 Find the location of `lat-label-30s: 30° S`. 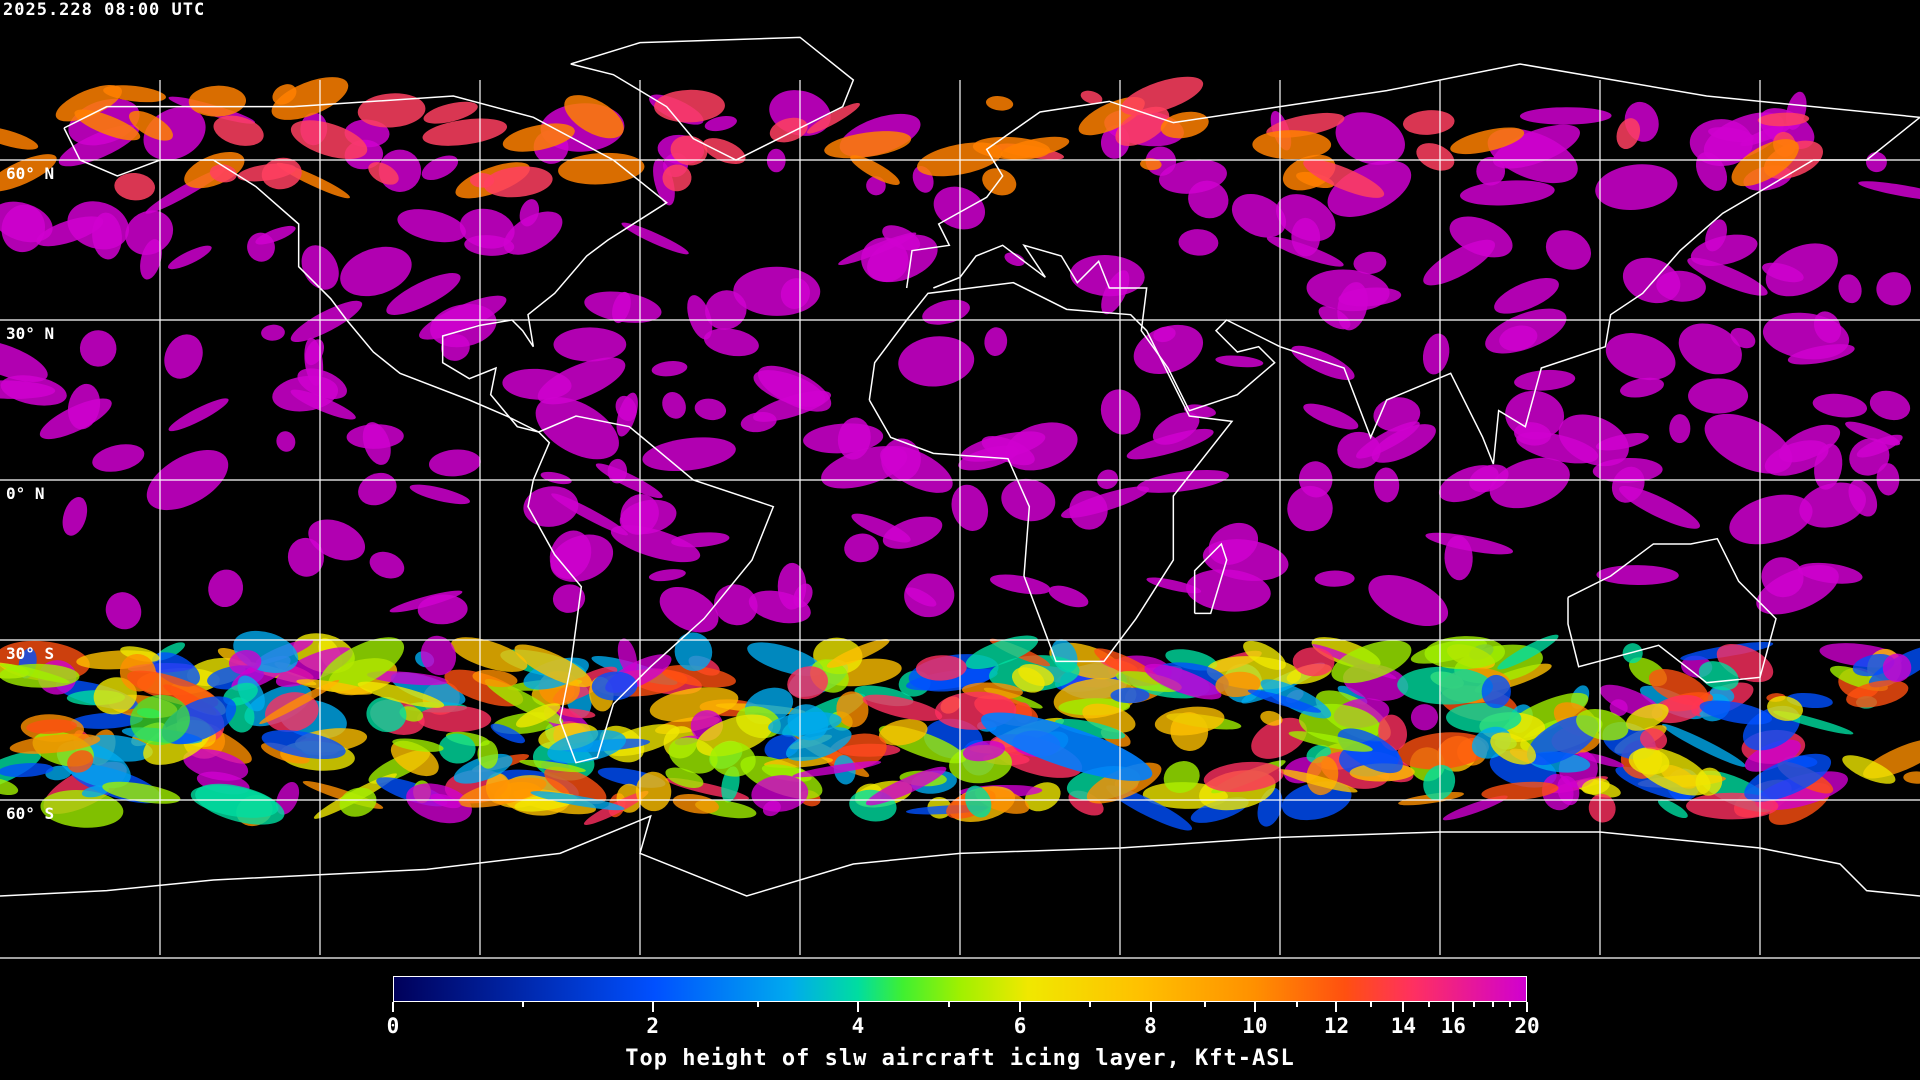

lat-label-30s: 30° S is located at coordinates (30, 653).